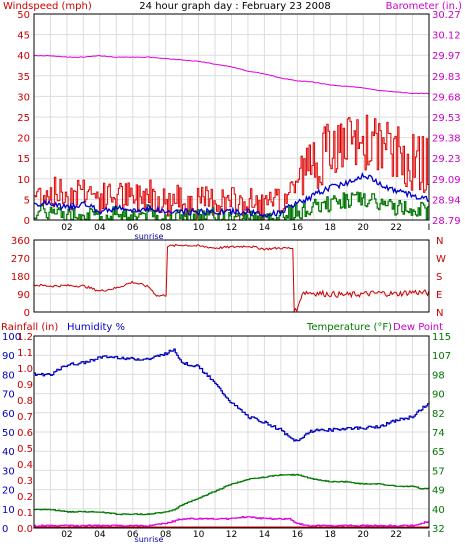 This screenshot has width=465, height=556. What do you see at coordinates (8, 375) in the screenshot?
I see `humidity-tick-label: 80` at bounding box center [8, 375].